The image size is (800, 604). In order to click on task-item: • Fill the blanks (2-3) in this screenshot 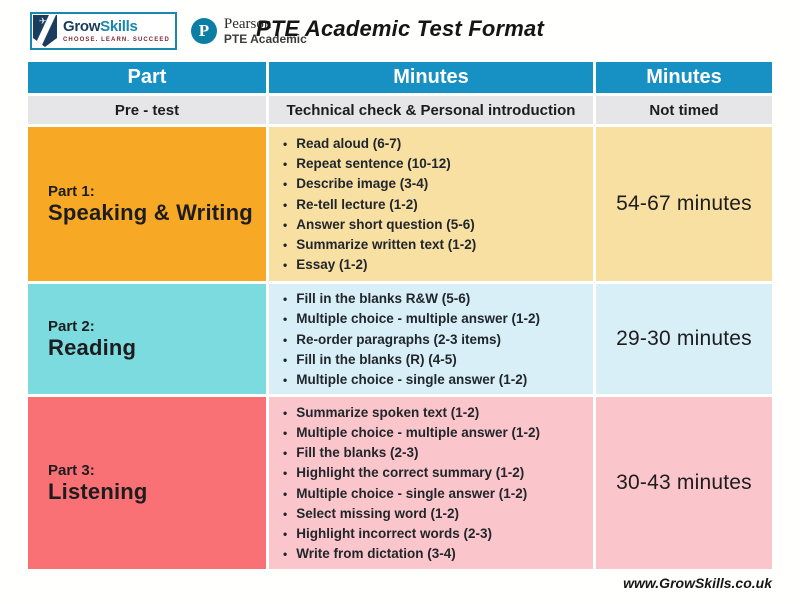, I will do `click(435, 453)`.